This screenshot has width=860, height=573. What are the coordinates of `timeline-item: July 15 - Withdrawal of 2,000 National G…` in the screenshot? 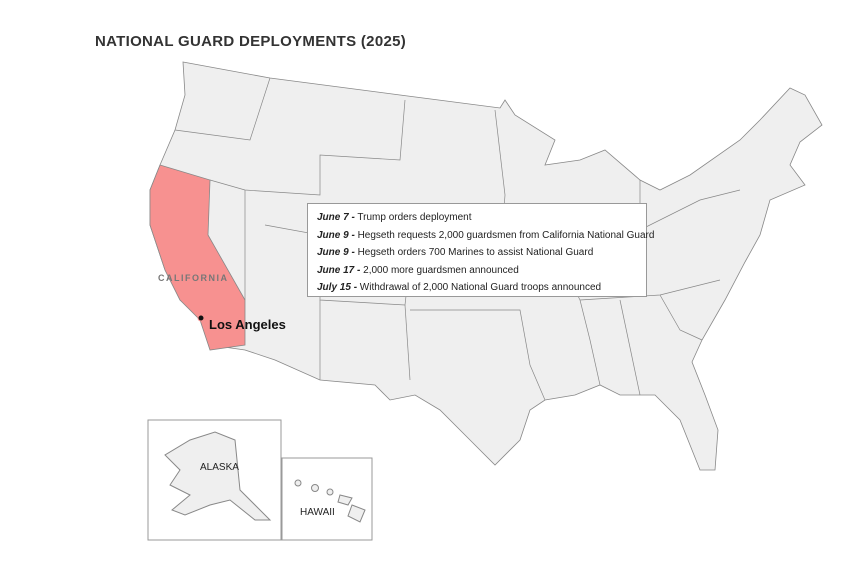 It's located at (477, 288).